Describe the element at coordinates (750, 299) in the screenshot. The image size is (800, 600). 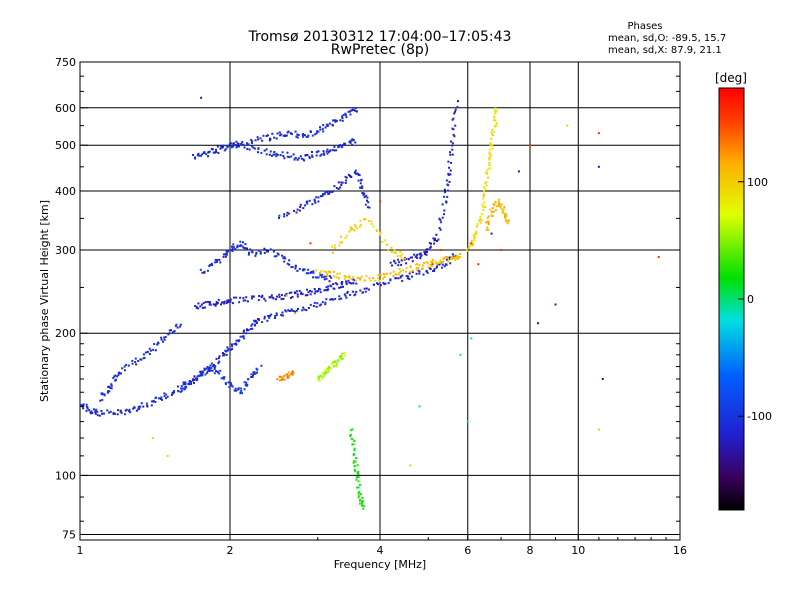
I see `colorbar-tick-label: 0` at that location.